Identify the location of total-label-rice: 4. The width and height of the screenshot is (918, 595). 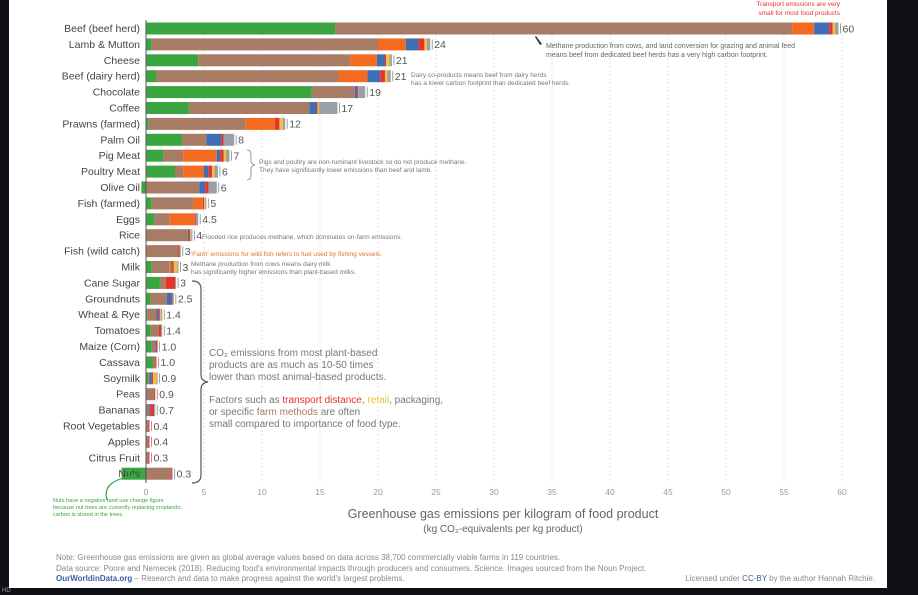
(199, 236).